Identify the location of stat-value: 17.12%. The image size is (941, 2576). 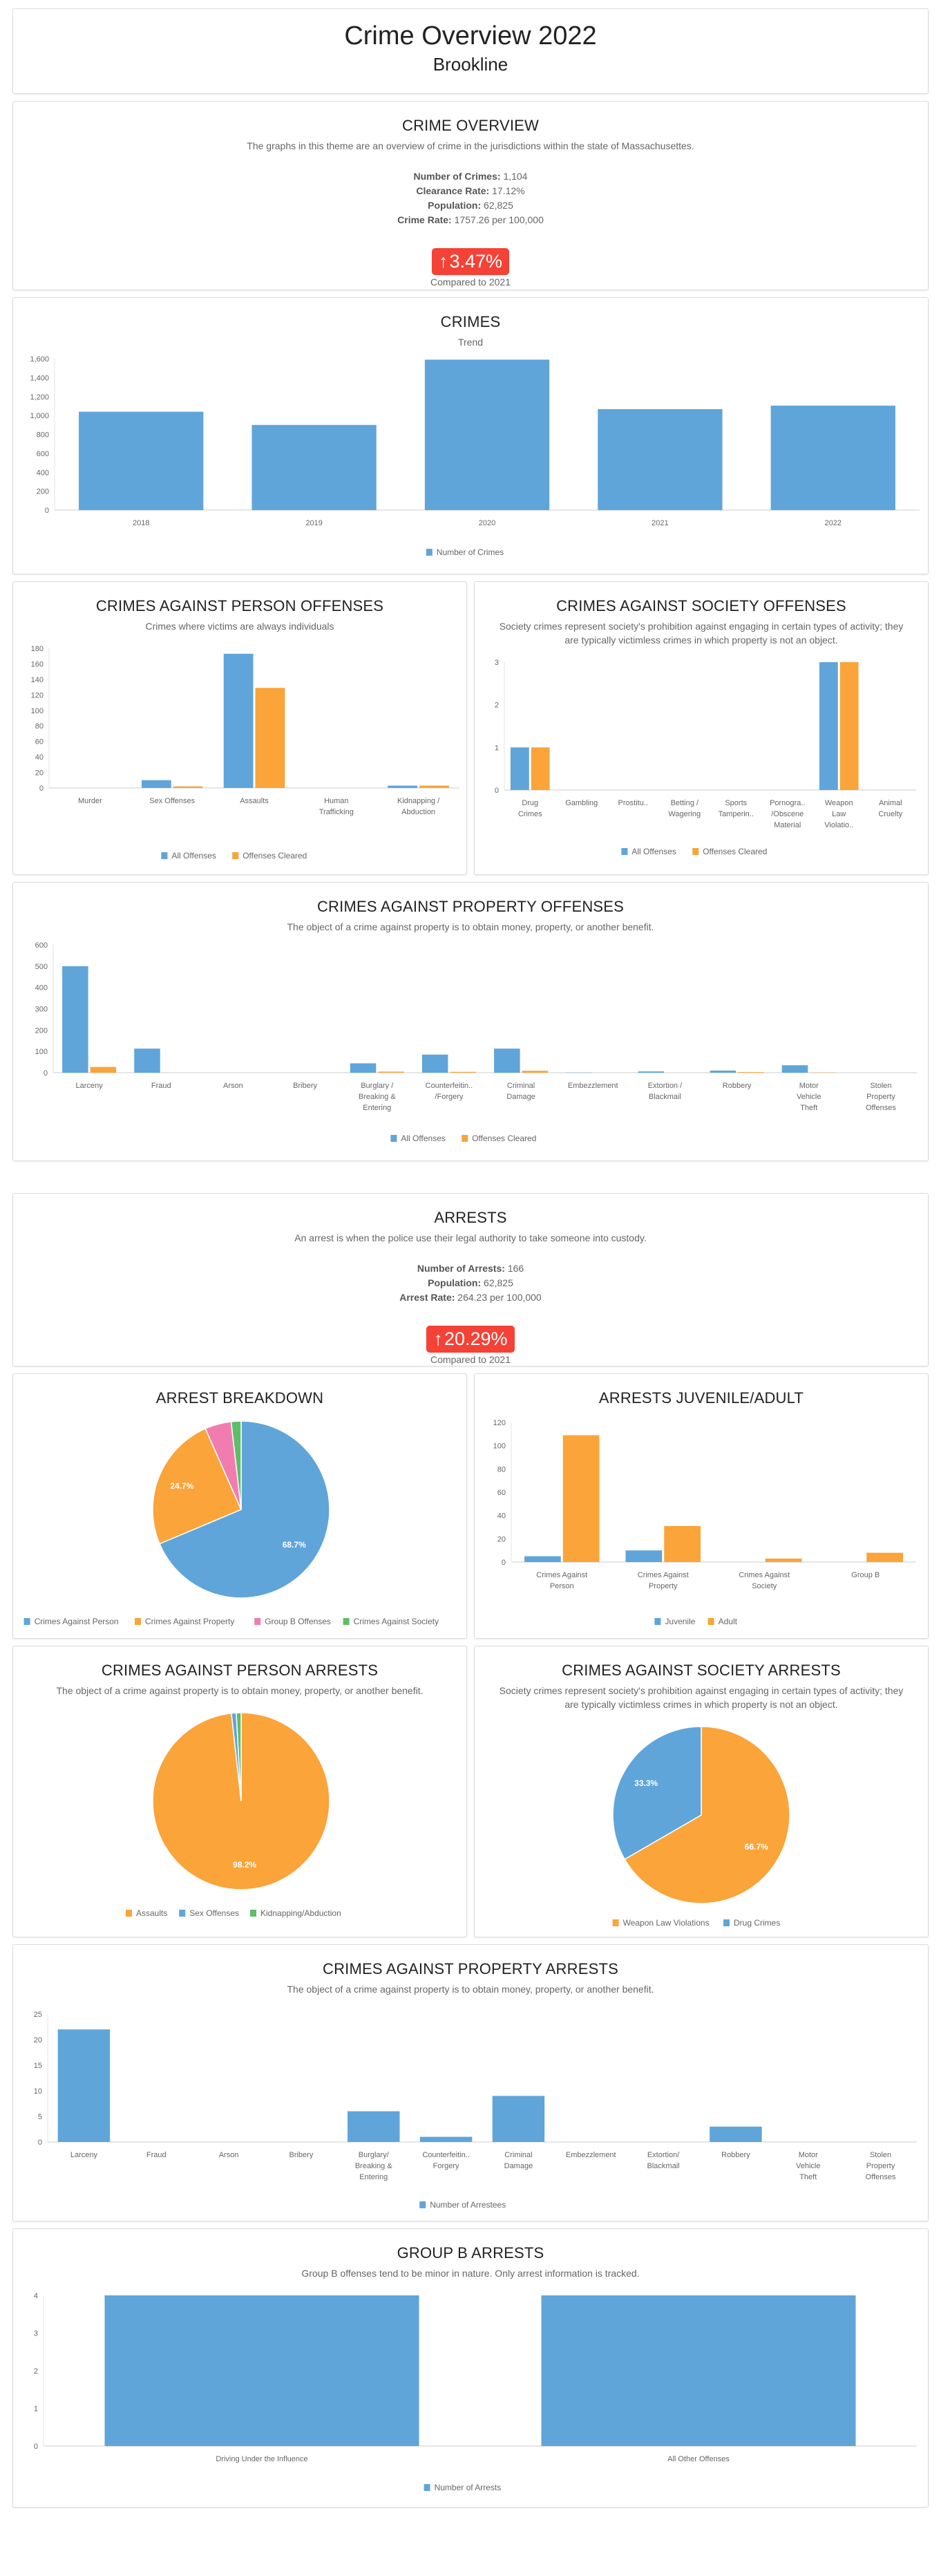
(508, 190).